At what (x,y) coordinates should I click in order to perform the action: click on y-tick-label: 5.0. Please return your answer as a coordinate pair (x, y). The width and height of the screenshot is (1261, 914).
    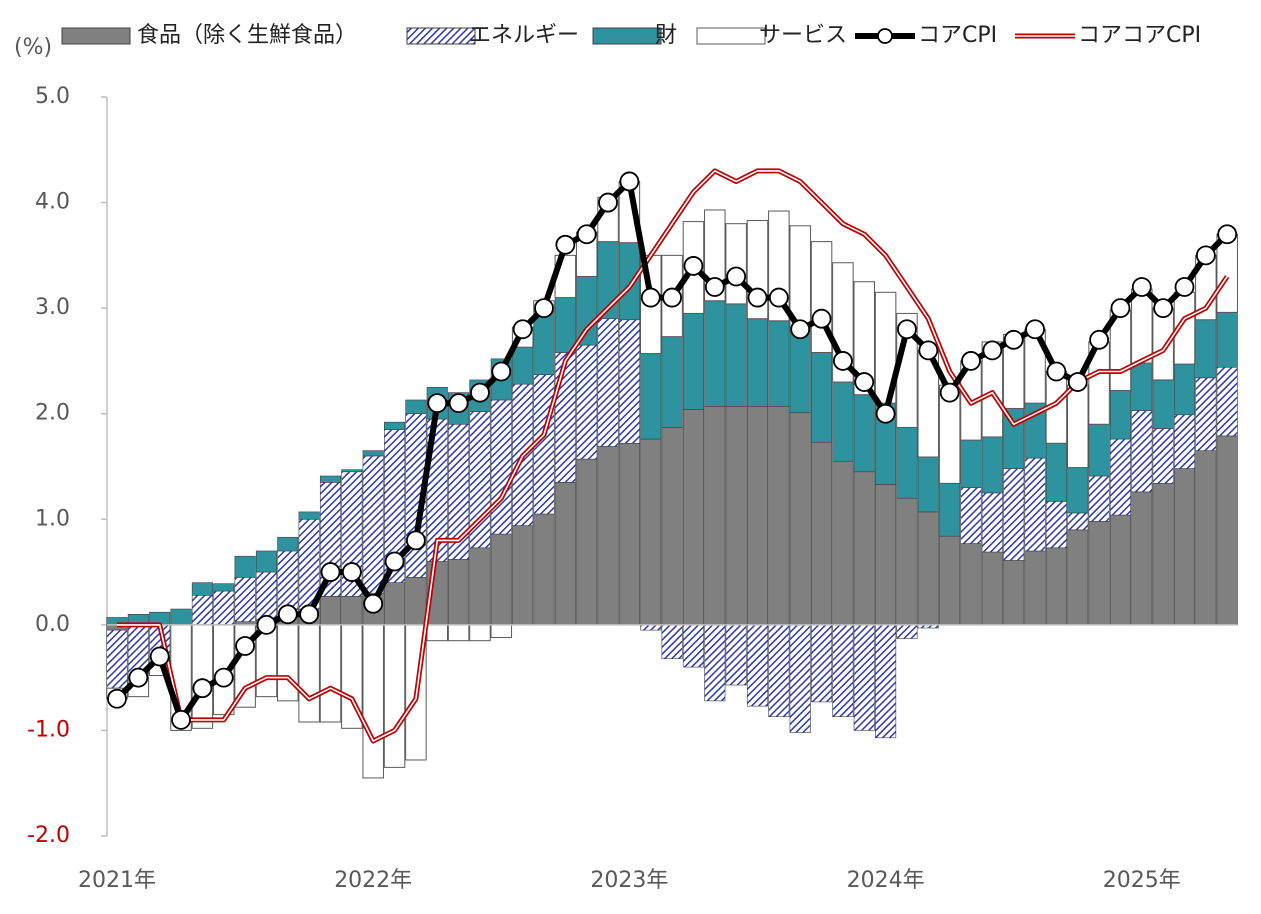
    Looking at the image, I should click on (52, 96).